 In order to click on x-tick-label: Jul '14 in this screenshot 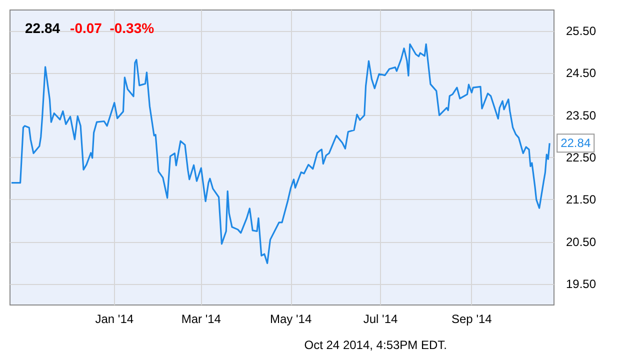, I will do `click(380, 319)`.